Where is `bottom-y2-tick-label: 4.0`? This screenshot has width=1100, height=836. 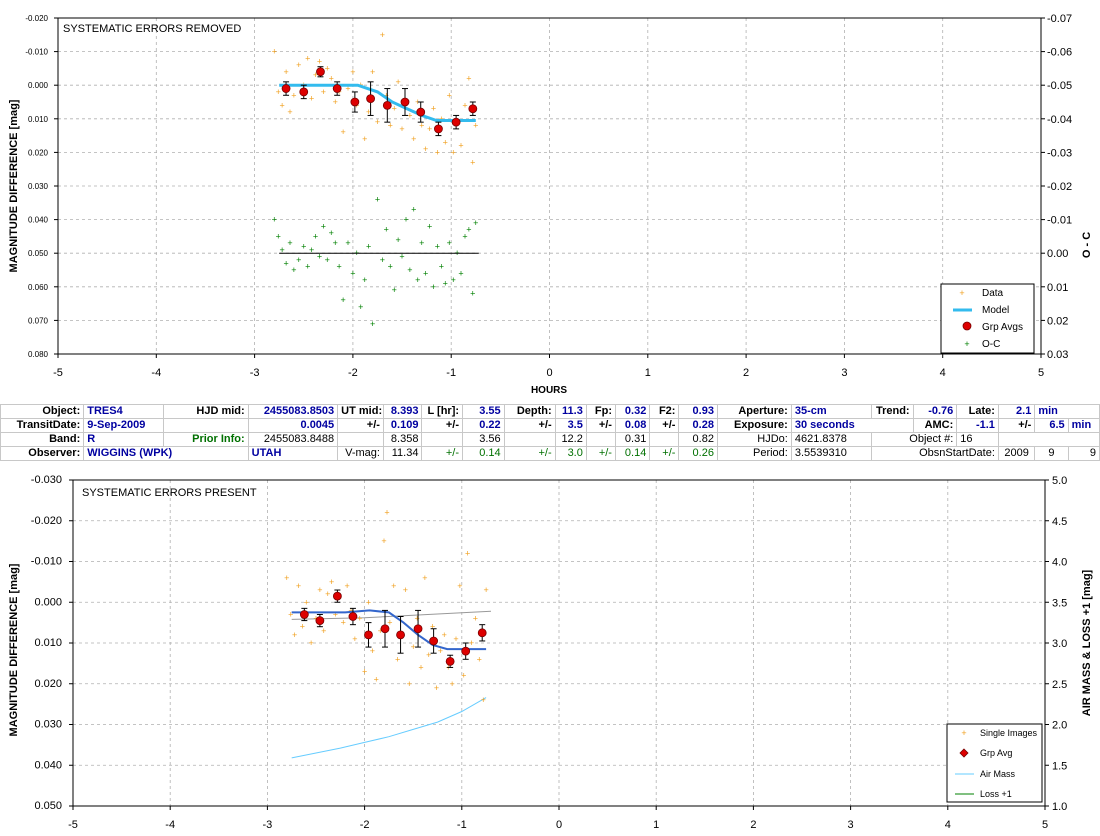
bottom-y2-tick-label: 4.0 is located at coordinates (1059, 563).